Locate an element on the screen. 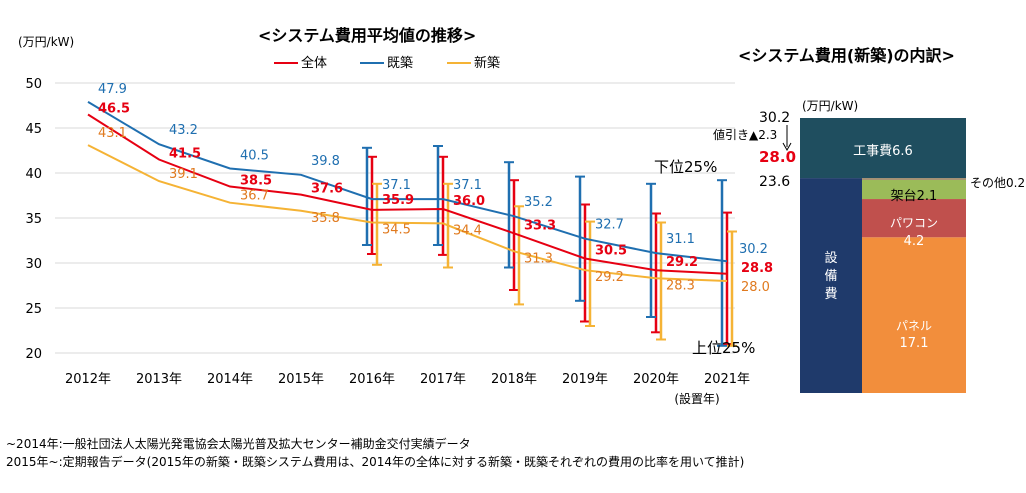 Image resolution: width=1026 pixels, height=493 pixels. label-setsubi-char: 備 is located at coordinates (830, 276).